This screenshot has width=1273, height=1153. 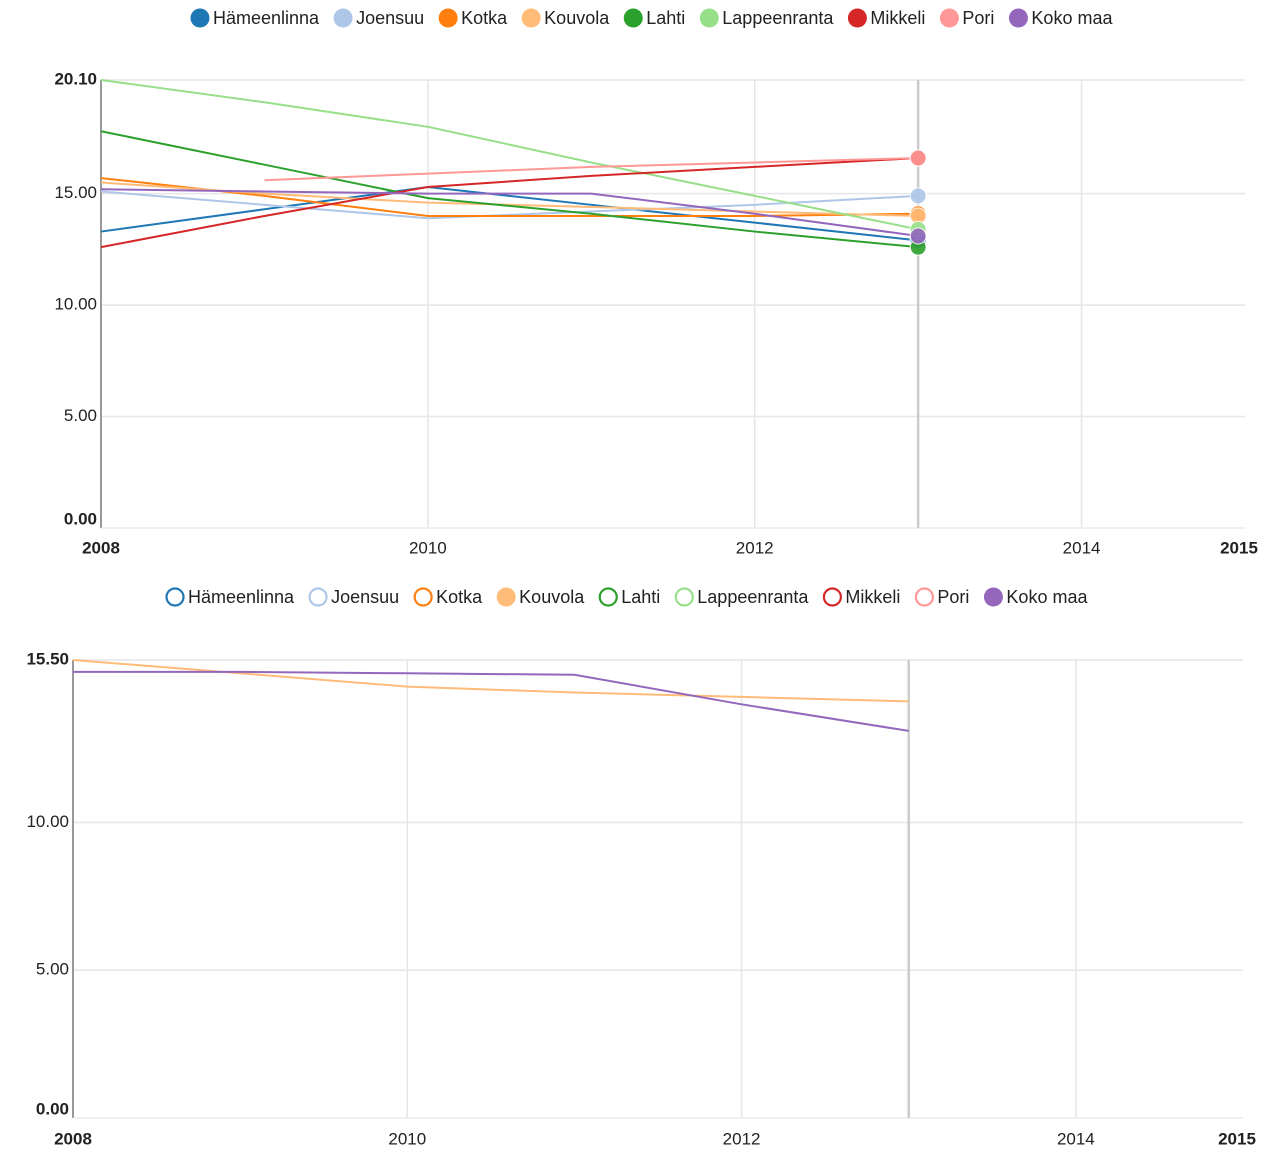 What do you see at coordinates (75, 192) in the screenshot?
I see `y-tick-label: 15.00` at bounding box center [75, 192].